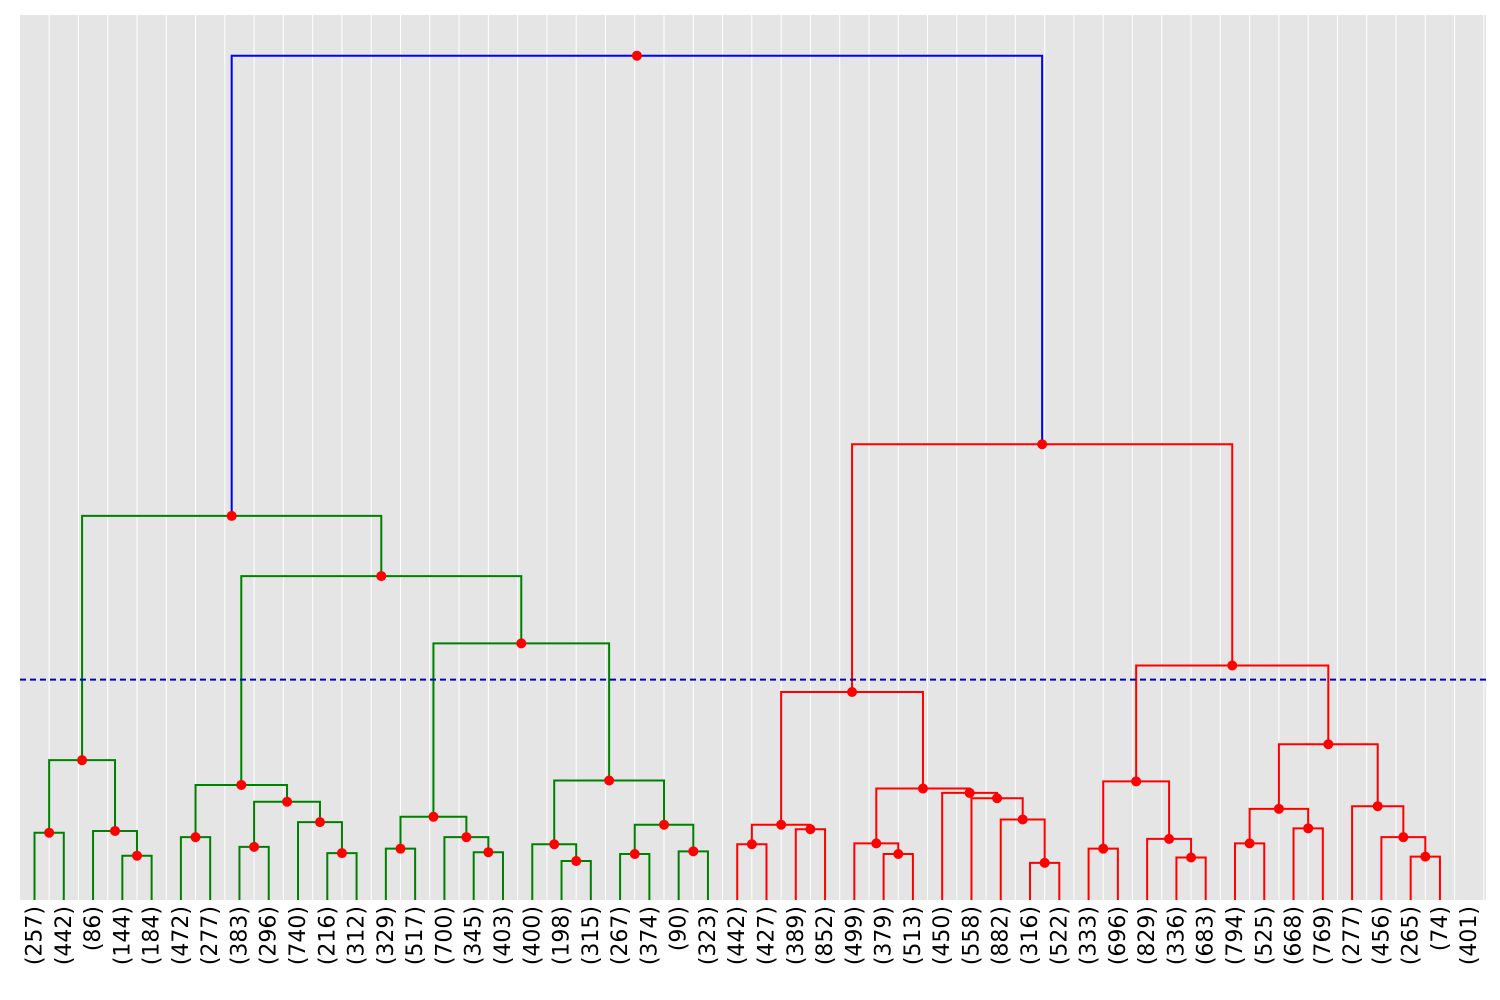 The height and width of the screenshot is (1000, 1500). I want to click on leaf-label: (184), so click(152, 935).